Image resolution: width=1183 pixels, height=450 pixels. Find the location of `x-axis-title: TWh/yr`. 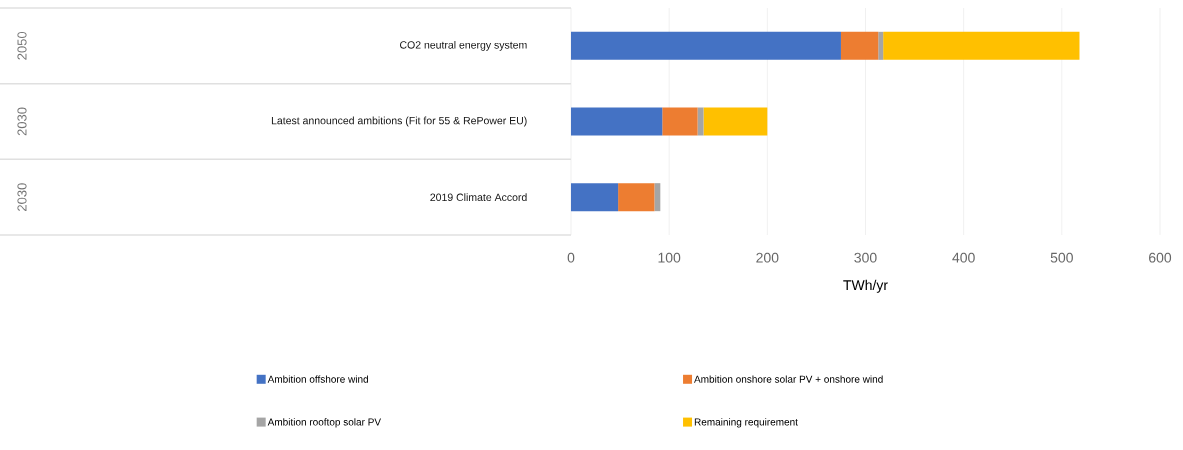

x-axis-title: TWh/yr is located at coordinates (865, 286).